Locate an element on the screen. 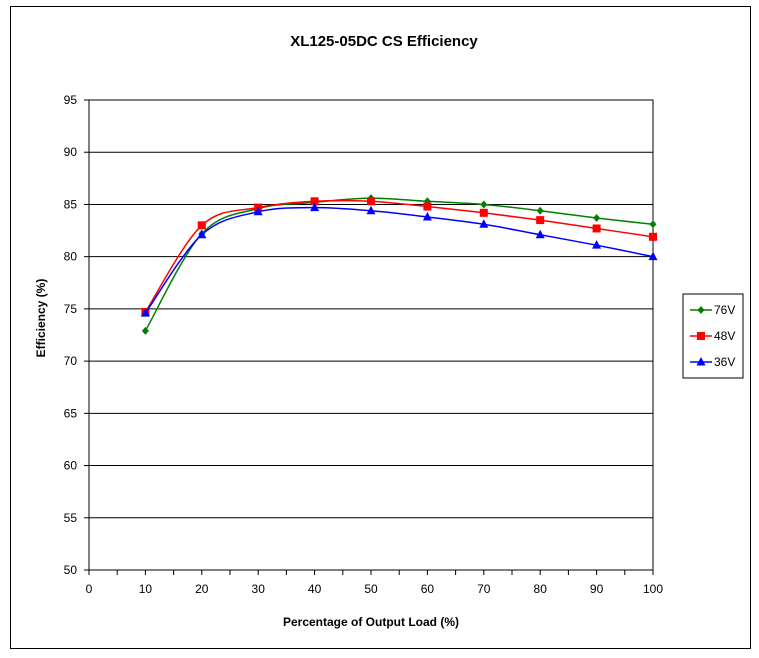 This screenshot has height=658, width=759. chart-title: XL125-05DC CS Efficiency is located at coordinates (384, 41).